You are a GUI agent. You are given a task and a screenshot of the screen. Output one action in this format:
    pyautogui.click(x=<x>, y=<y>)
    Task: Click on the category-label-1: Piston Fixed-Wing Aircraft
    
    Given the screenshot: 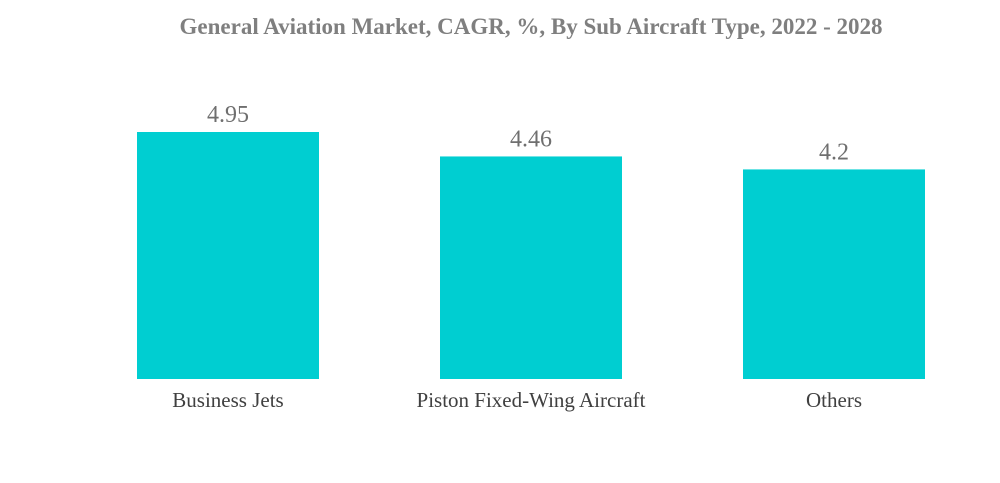 What is the action you would take?
    pyautogui.click(x=531, y=400)
    